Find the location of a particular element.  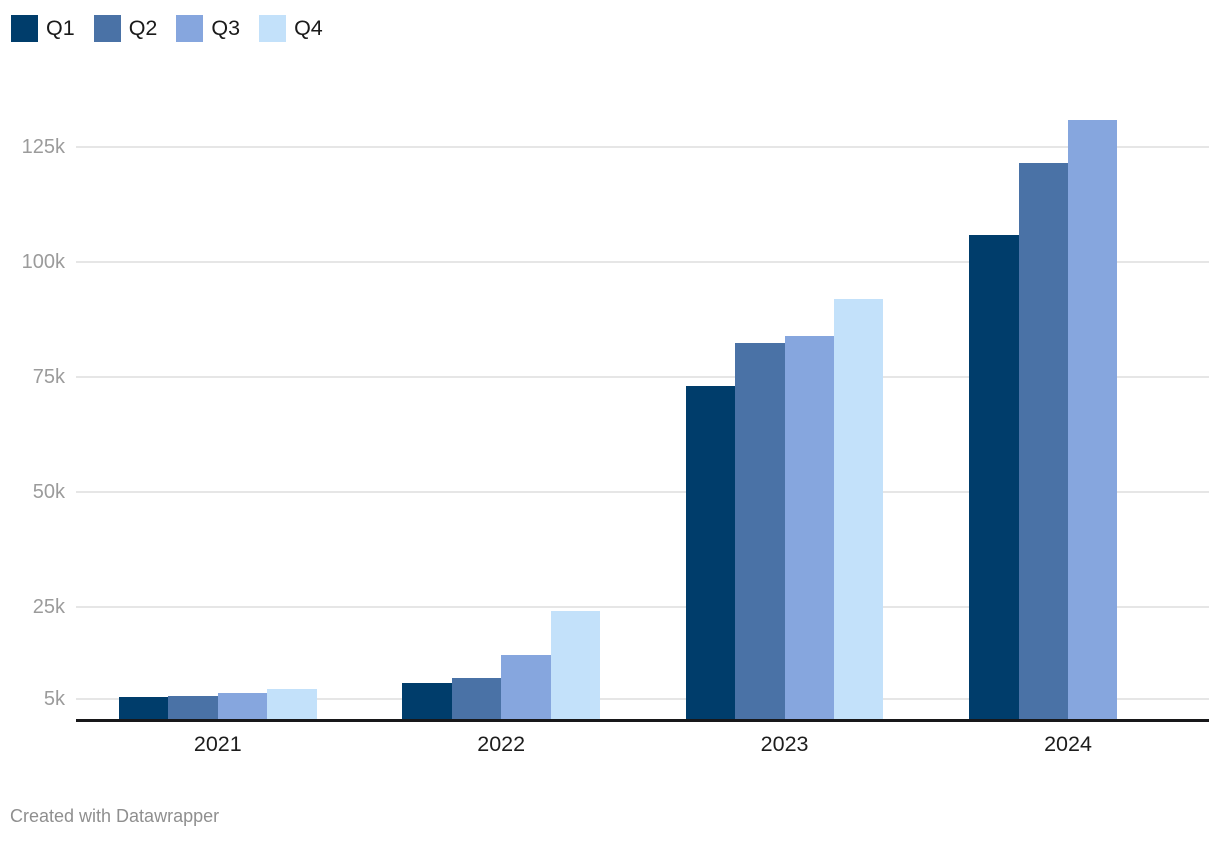

gridline-5k is located at coordinates (642, 698).